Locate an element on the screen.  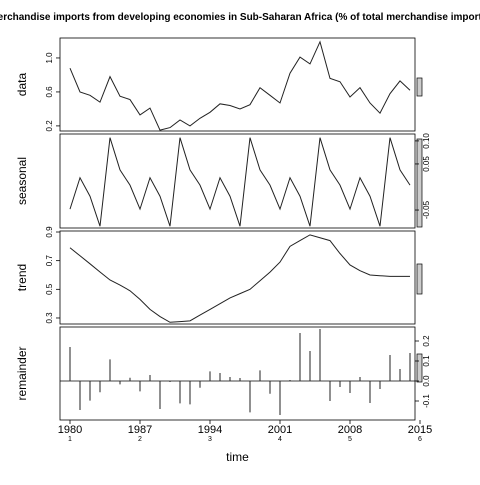
x-tick-label: 2008 is located at coordinates (350, 430).